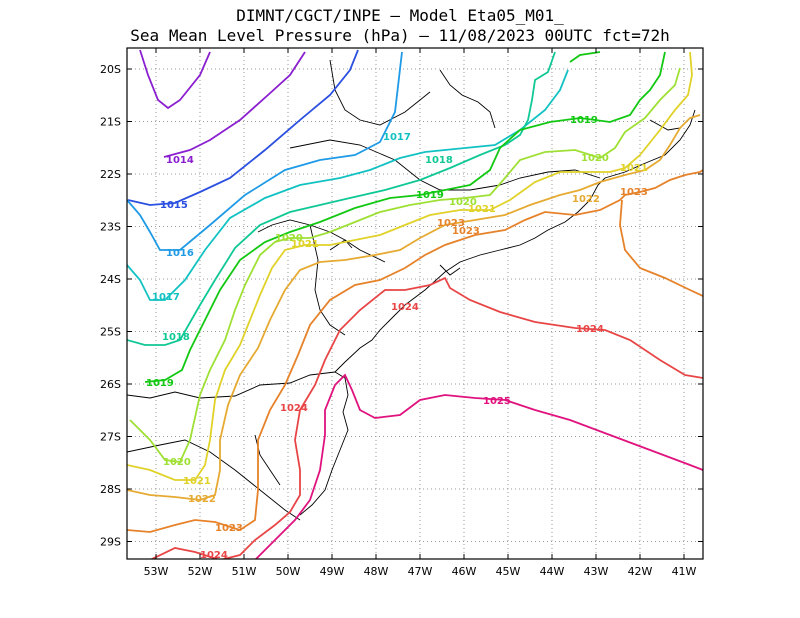 The height and width of the screenshot is (618, 800). What do you see at coordinates (288, 571) in the screenshot?
I see `lon-tick-label: 50W` at bounding box center [288, 571].